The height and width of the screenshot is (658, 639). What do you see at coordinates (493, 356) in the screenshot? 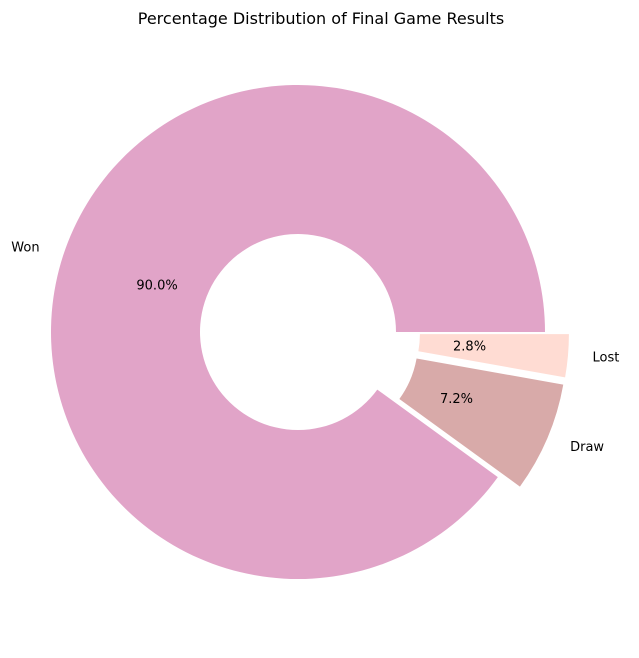
I see `pie-slice-lost` at bounding box center [493, 356].